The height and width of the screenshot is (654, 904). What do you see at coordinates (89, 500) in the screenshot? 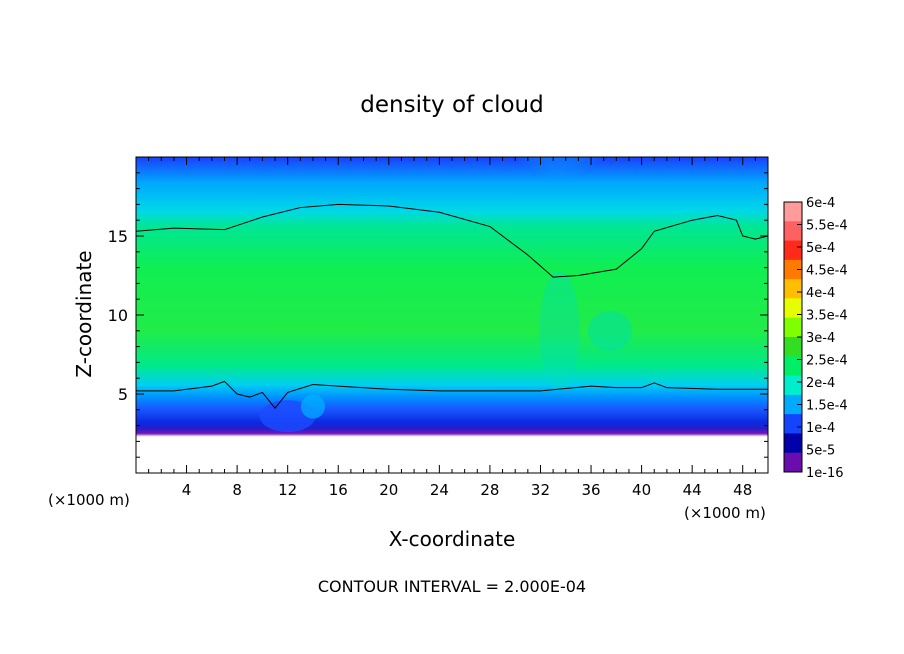
I see `x-unit-label-left: (×1000 m)` at bounding box center [89, 500].